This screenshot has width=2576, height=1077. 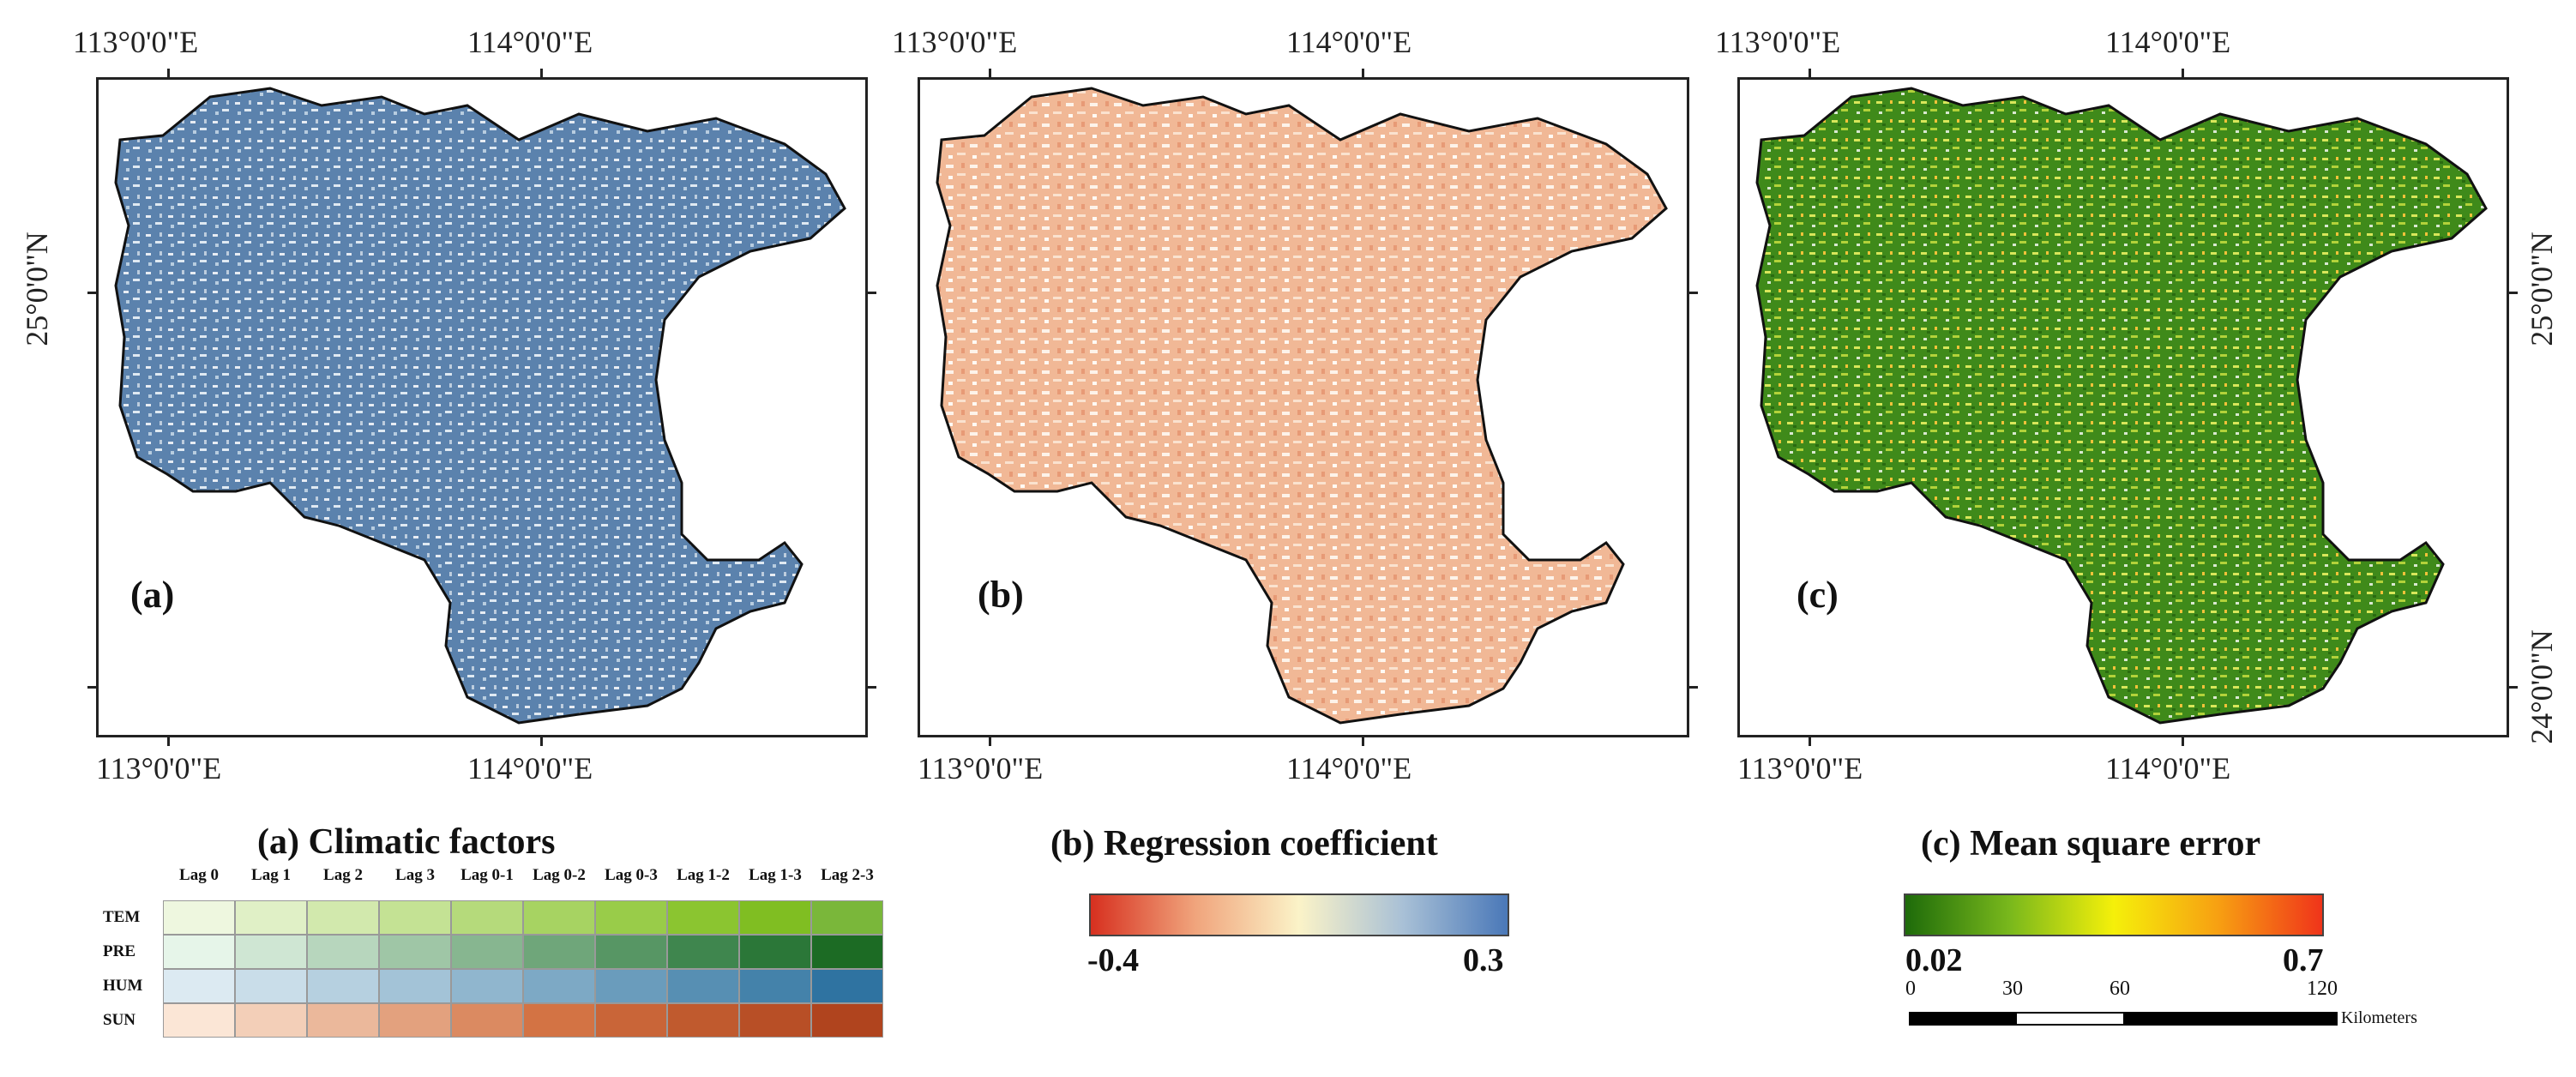 What do you see at coordinates (2168, 768) in the screenshot?
I see `bottom-lon-c-114: 114°0'0"E` at bounding box center [2168, 768].